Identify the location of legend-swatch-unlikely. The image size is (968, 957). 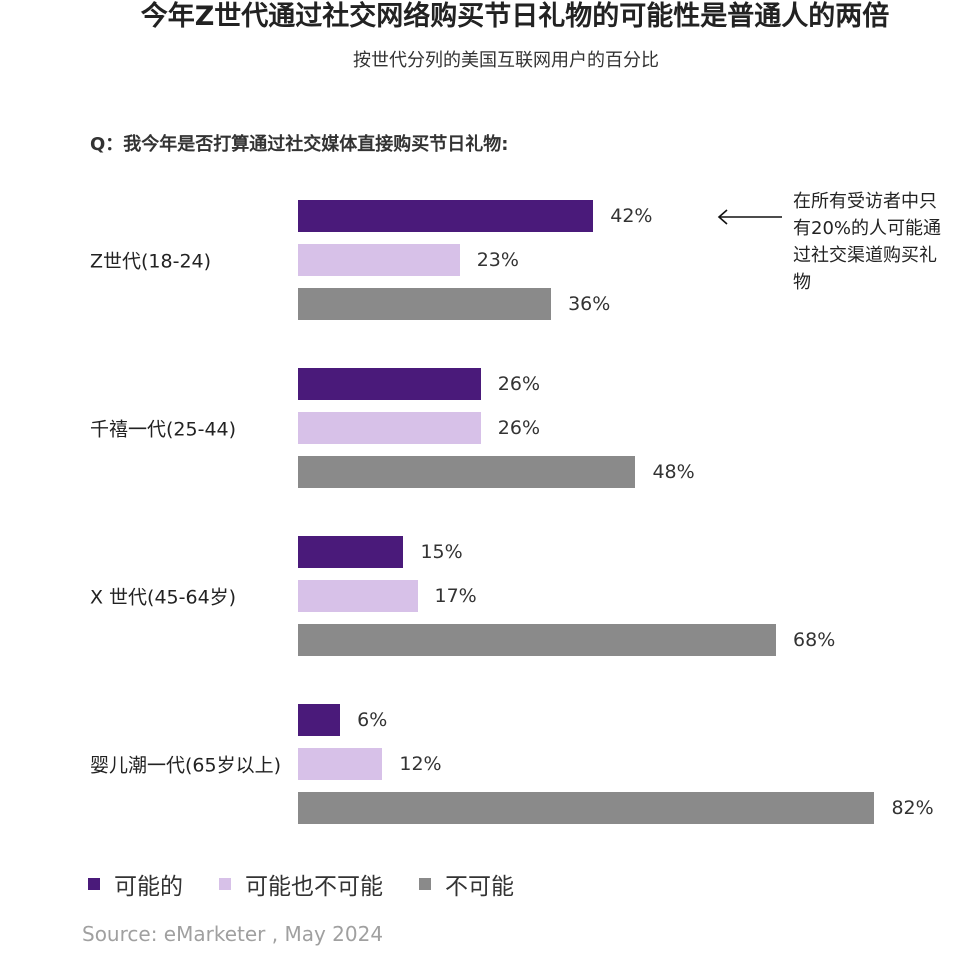
(425, 884).